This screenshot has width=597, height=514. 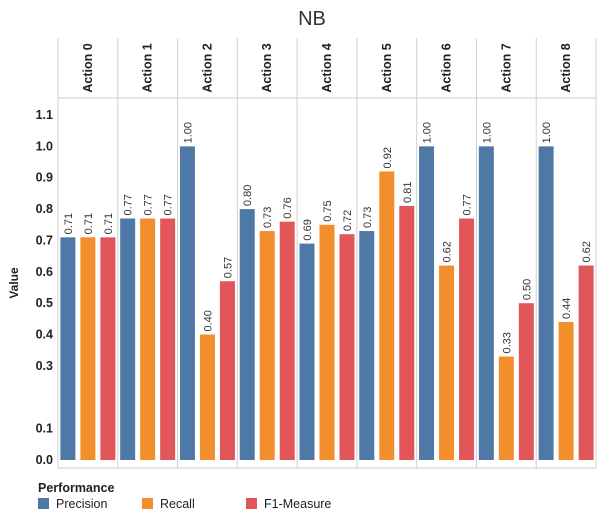 I want to click on y-tick-label: 0.6, so click(x=44, y=272).